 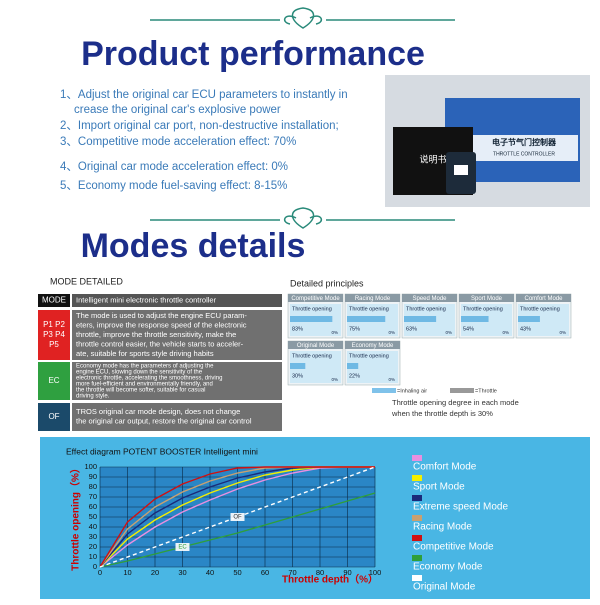 I want to click on y-tick-label: 80, so click(x=93, y=486).